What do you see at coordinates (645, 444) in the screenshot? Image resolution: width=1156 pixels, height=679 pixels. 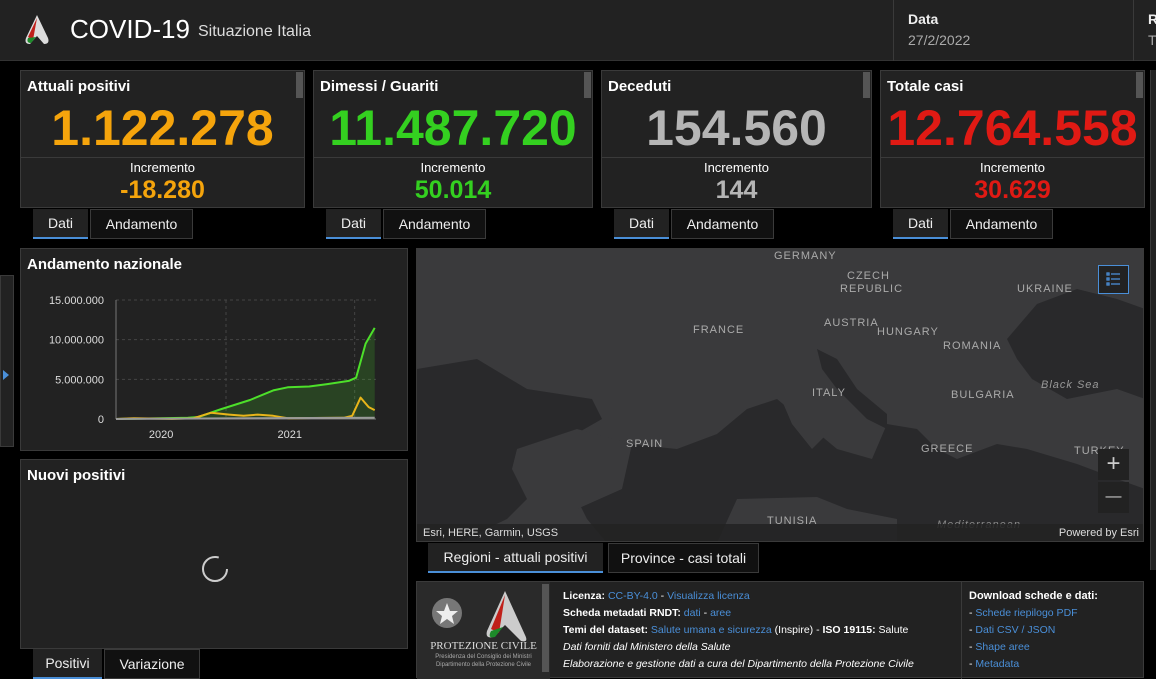 I see `map-label-spain: SPAIN` at bounding box center [645, 444].